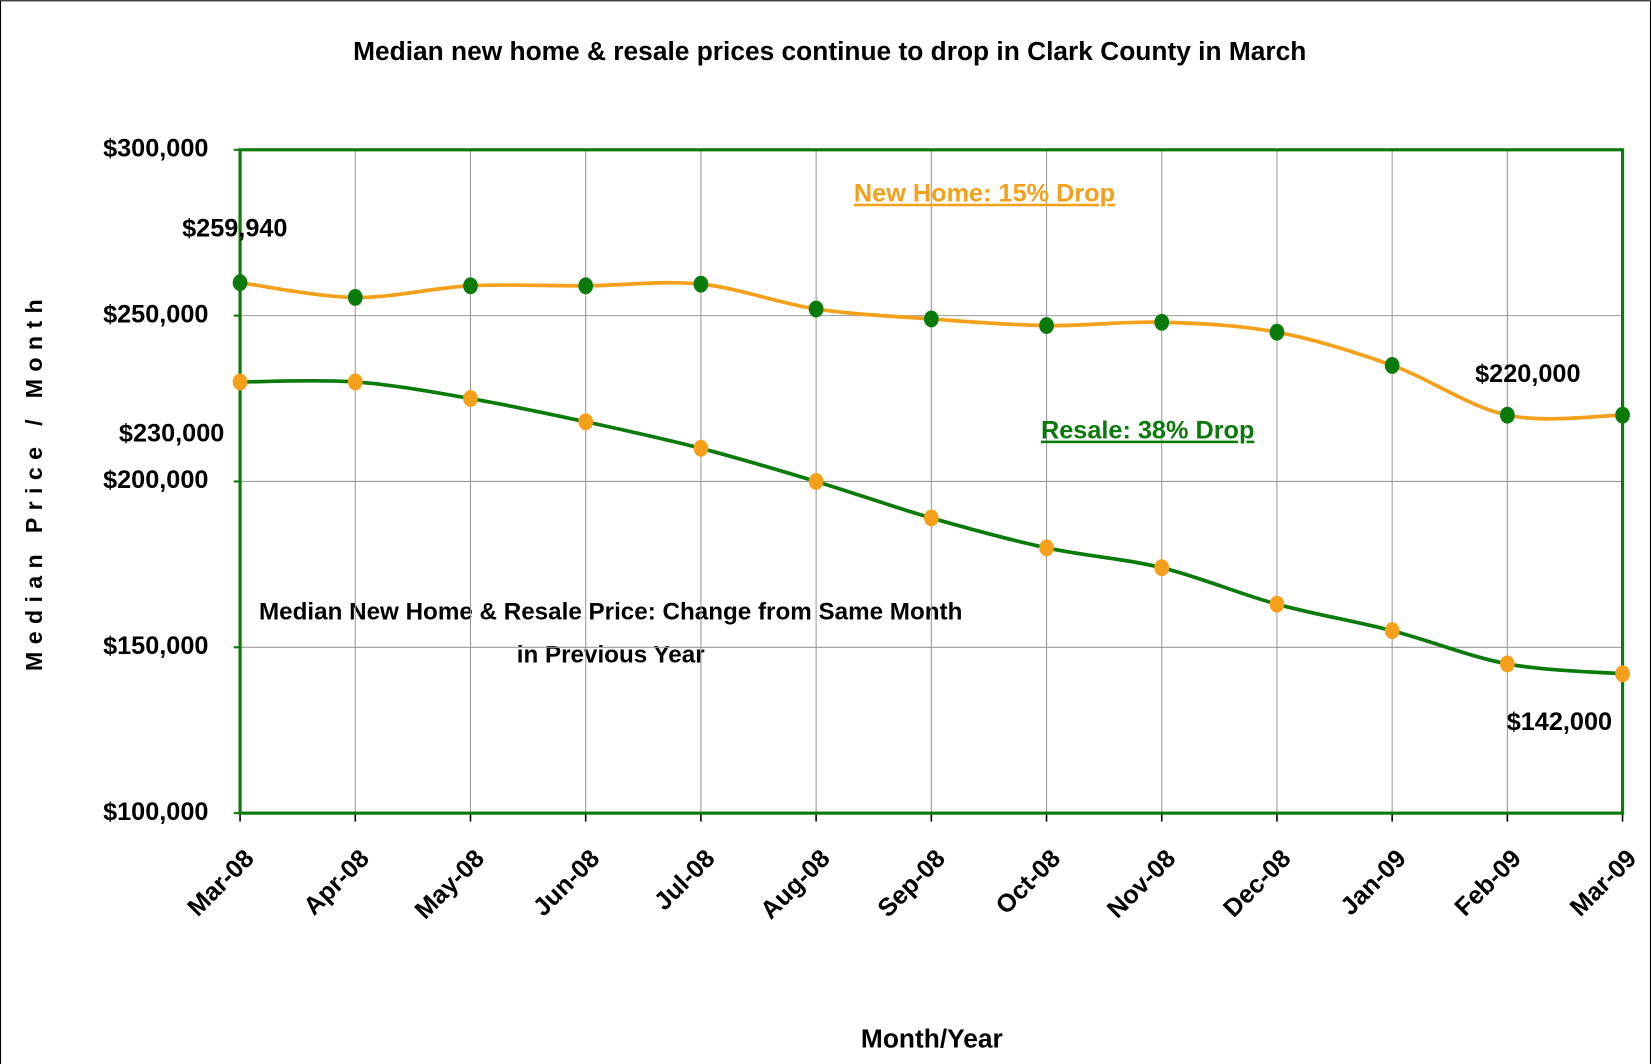 This screenshot has height=1064, width=1651. What do you see at coordinates (684, 879) in the screenshot?
I see `x-tick-label: Jul-08` at bounding box center [684, 879].